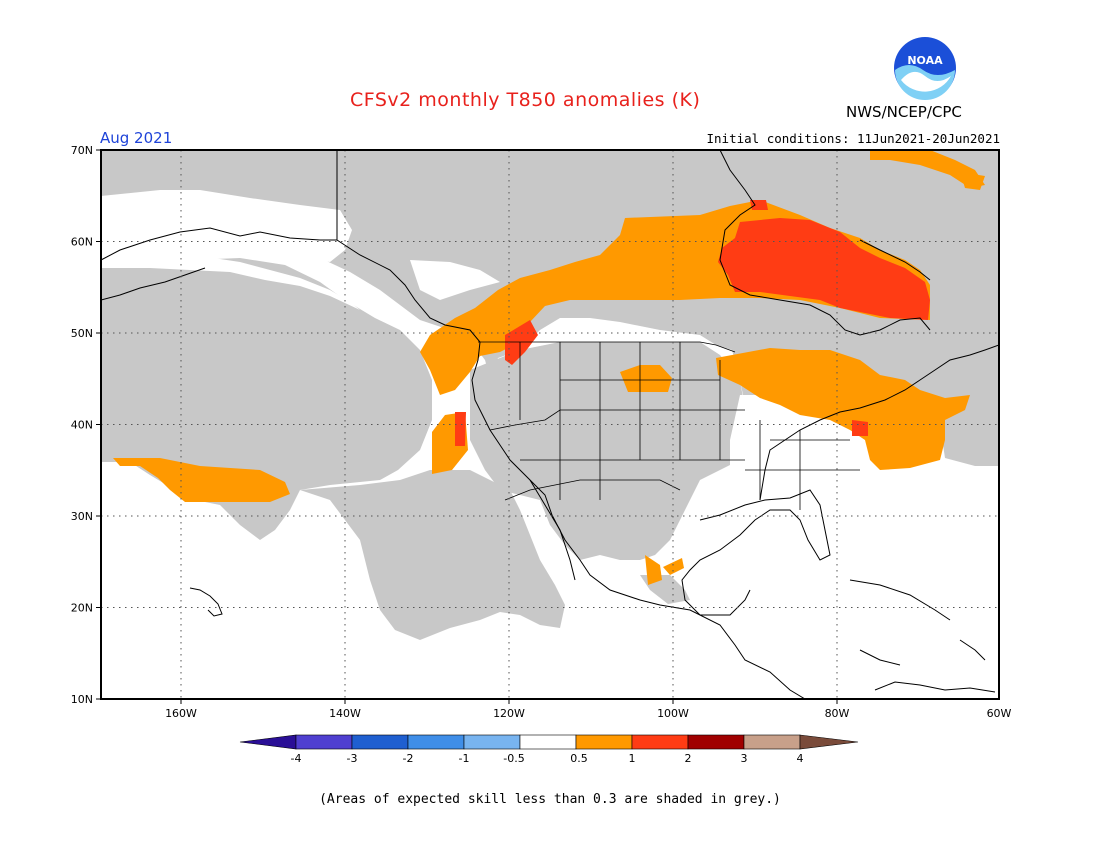  What do you see at coordinates (82, 516) in the screenshot?
I see `lat-label: 30N` at bounding box center [82, 516].